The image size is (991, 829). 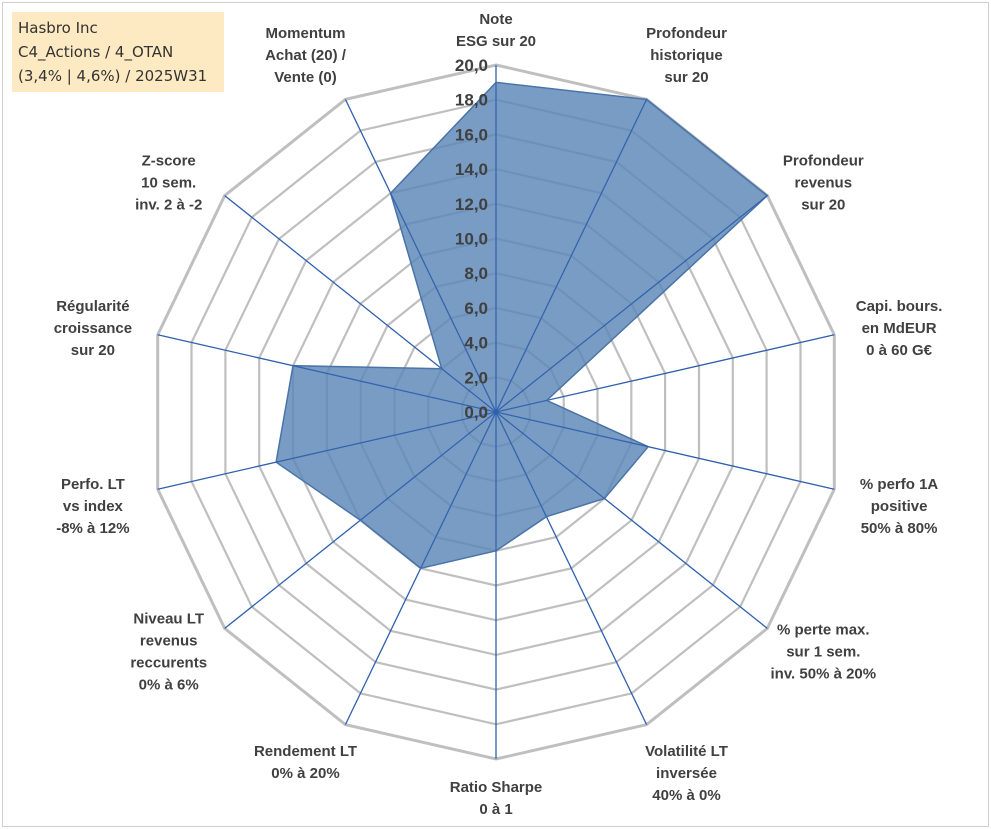 I want to click on axis-label-9-line-1: revenus, so click(x=169, y=640).